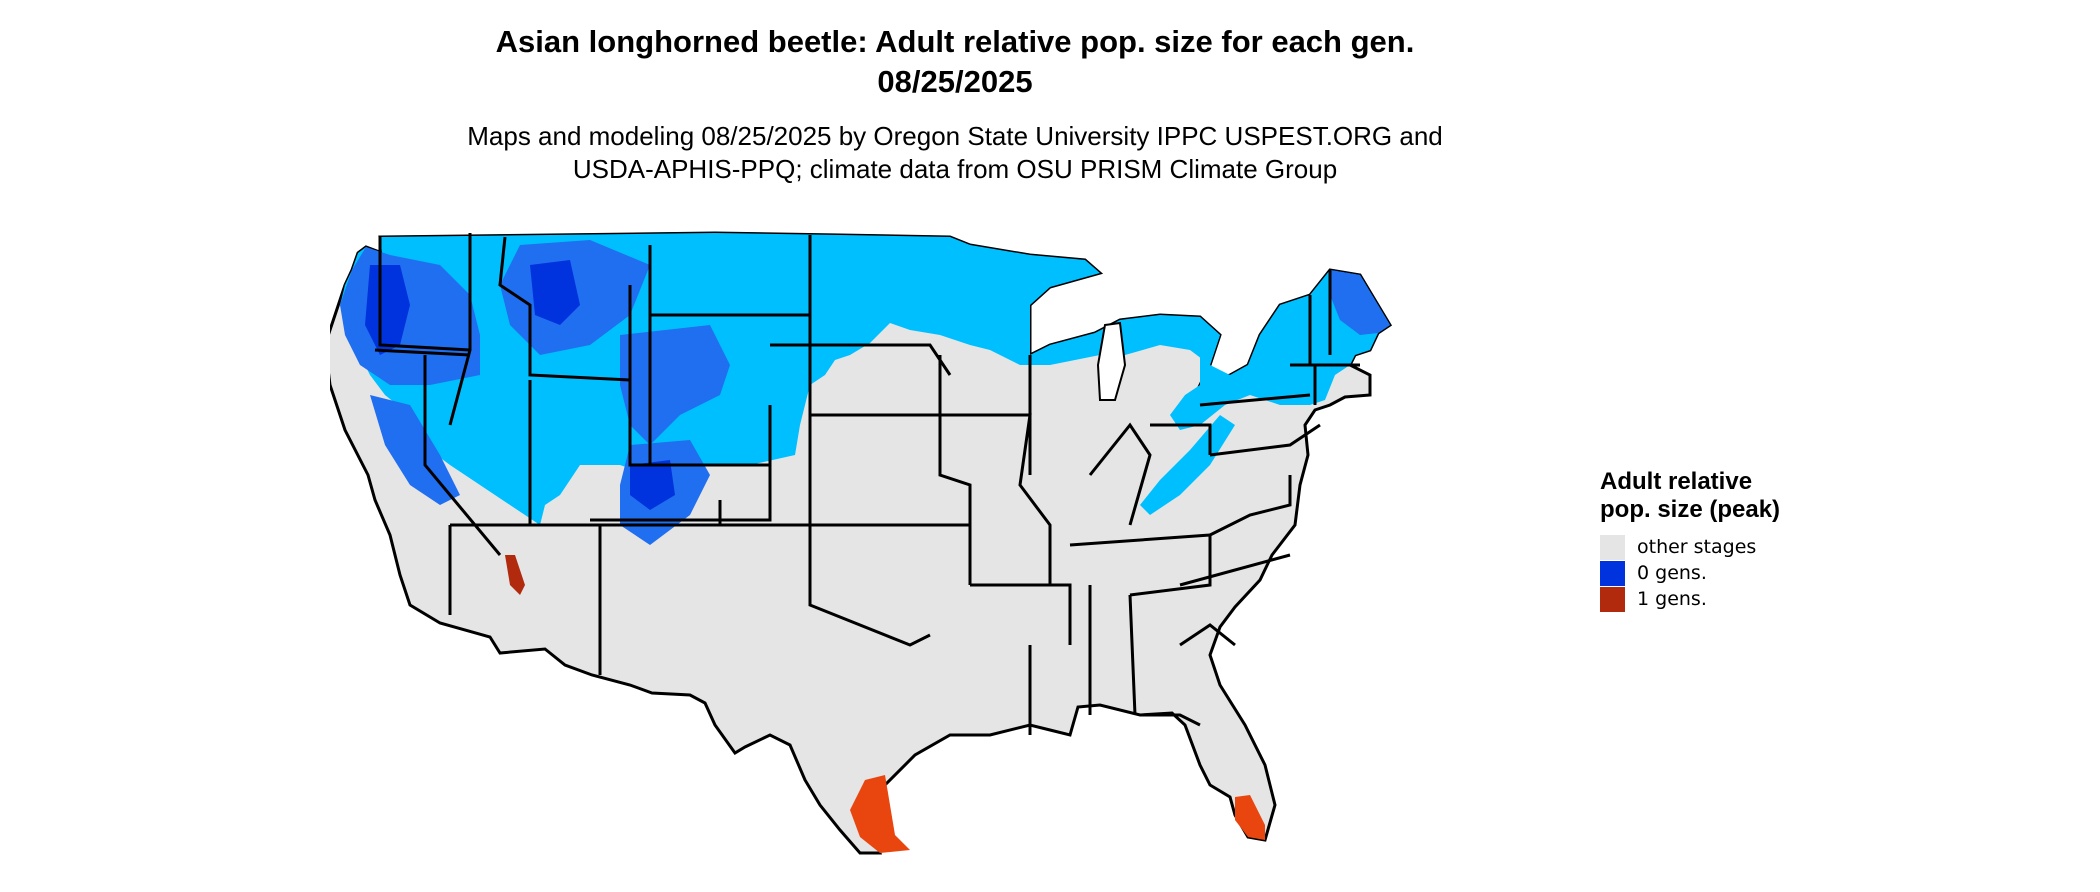 The height and width of the screenshot is (892, 2100). I want to click on one-gen-region-south-florida, so click(1250, 817).